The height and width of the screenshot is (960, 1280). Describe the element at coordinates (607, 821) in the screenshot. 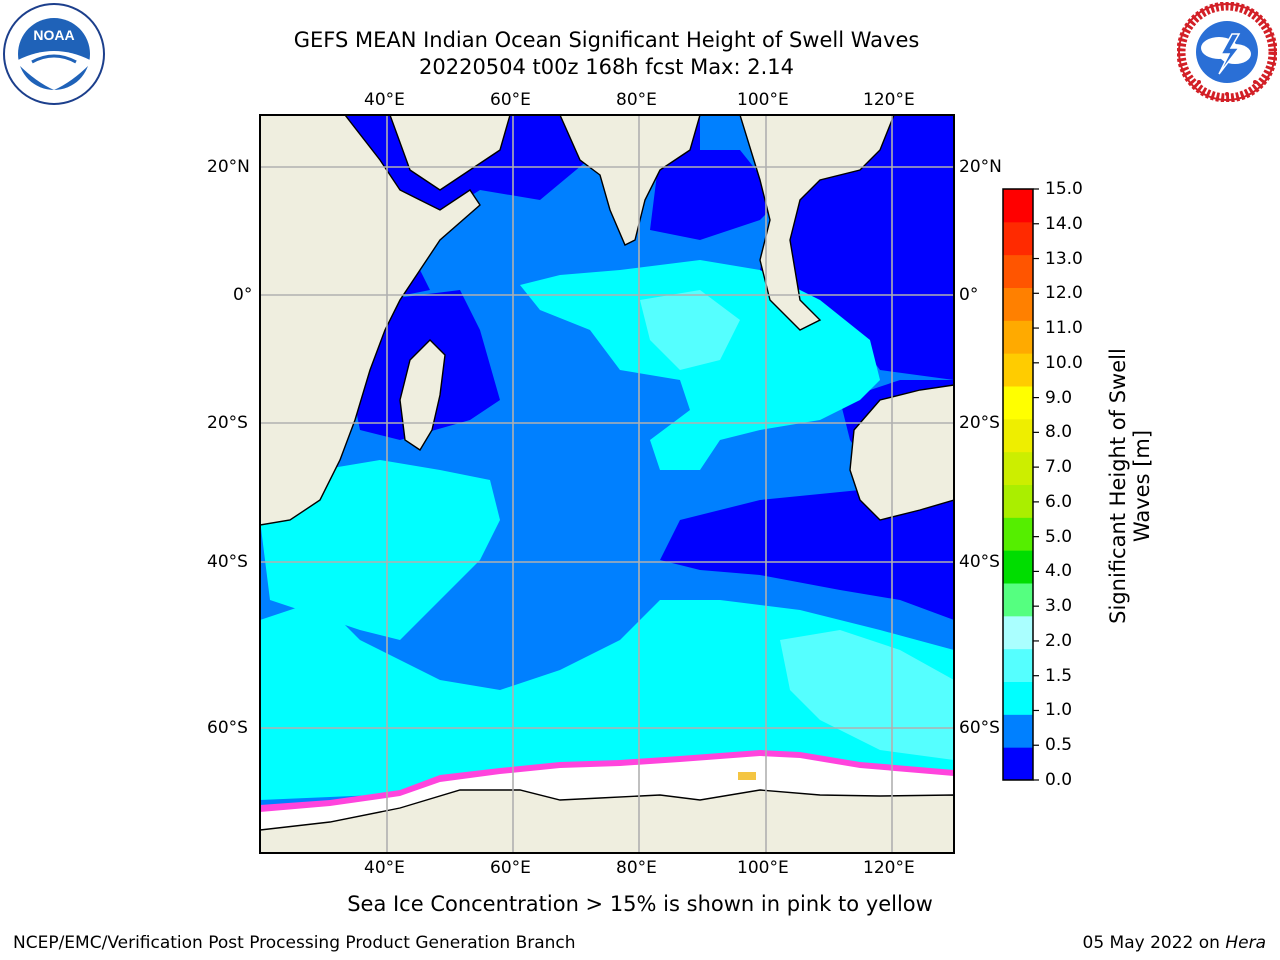

I see `land-antarctica` at that location.